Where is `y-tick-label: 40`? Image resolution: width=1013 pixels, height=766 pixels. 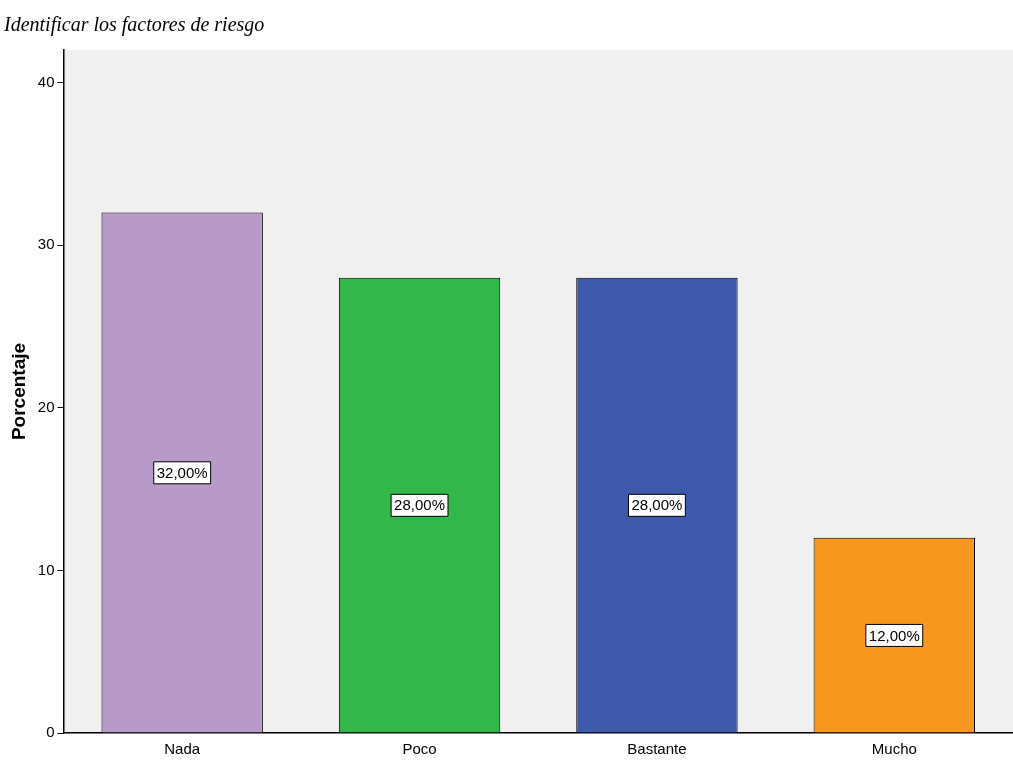
y-tick-label: 40 is located at coordinates (46, 81).